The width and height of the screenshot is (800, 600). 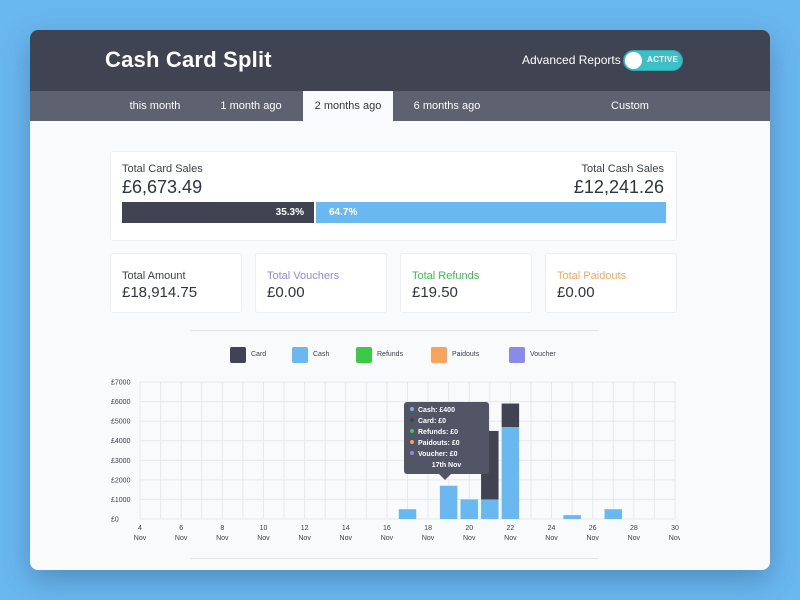 I want to click on legend-swatch-voucher, so click(x=517, y=355).